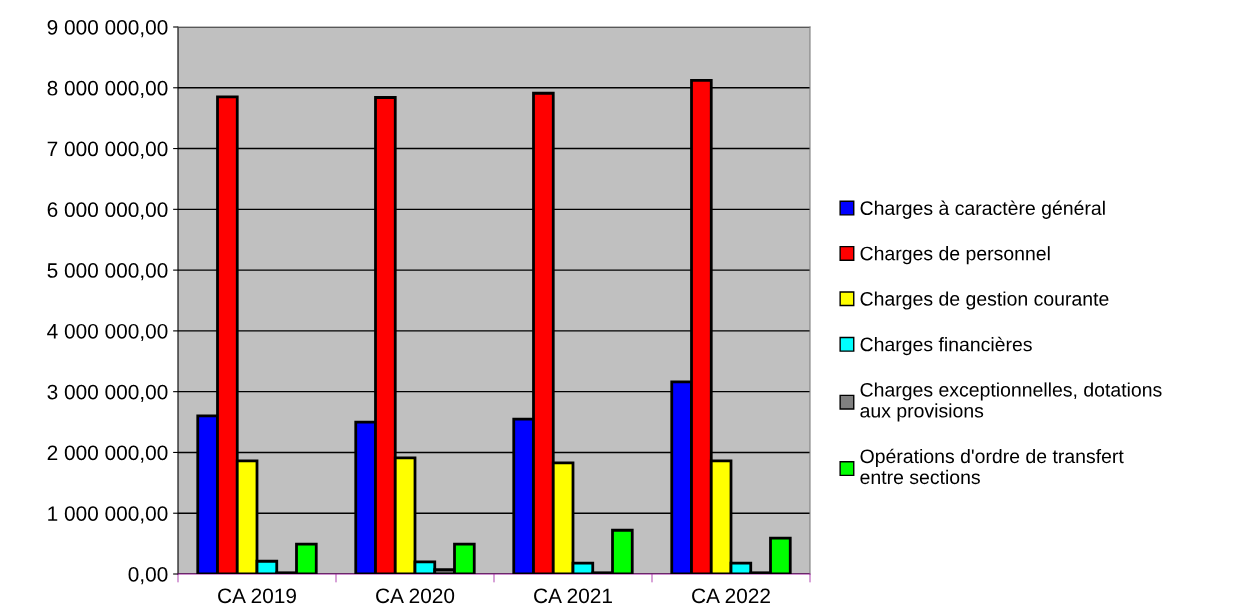  Describe the element at coordinates (107, 393) in the screenshot. I see `y-tick-label: 3 000 000,00` at that location.